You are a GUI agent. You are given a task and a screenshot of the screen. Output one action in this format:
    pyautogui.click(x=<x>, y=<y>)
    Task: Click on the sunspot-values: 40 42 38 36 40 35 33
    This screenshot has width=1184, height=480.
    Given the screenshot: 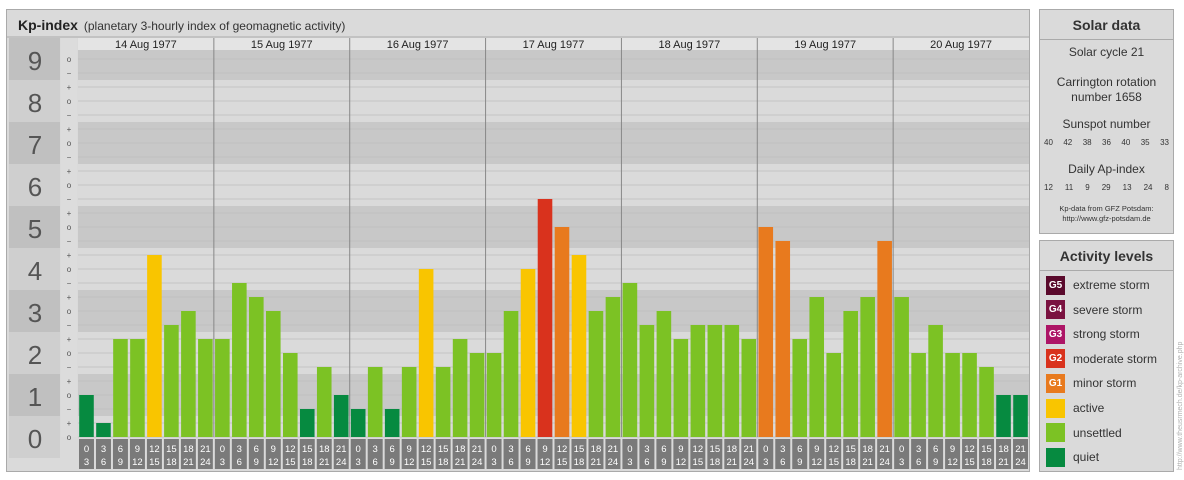 What is the action you would take?
    pyautogui.click(x=1106, y=142)
    